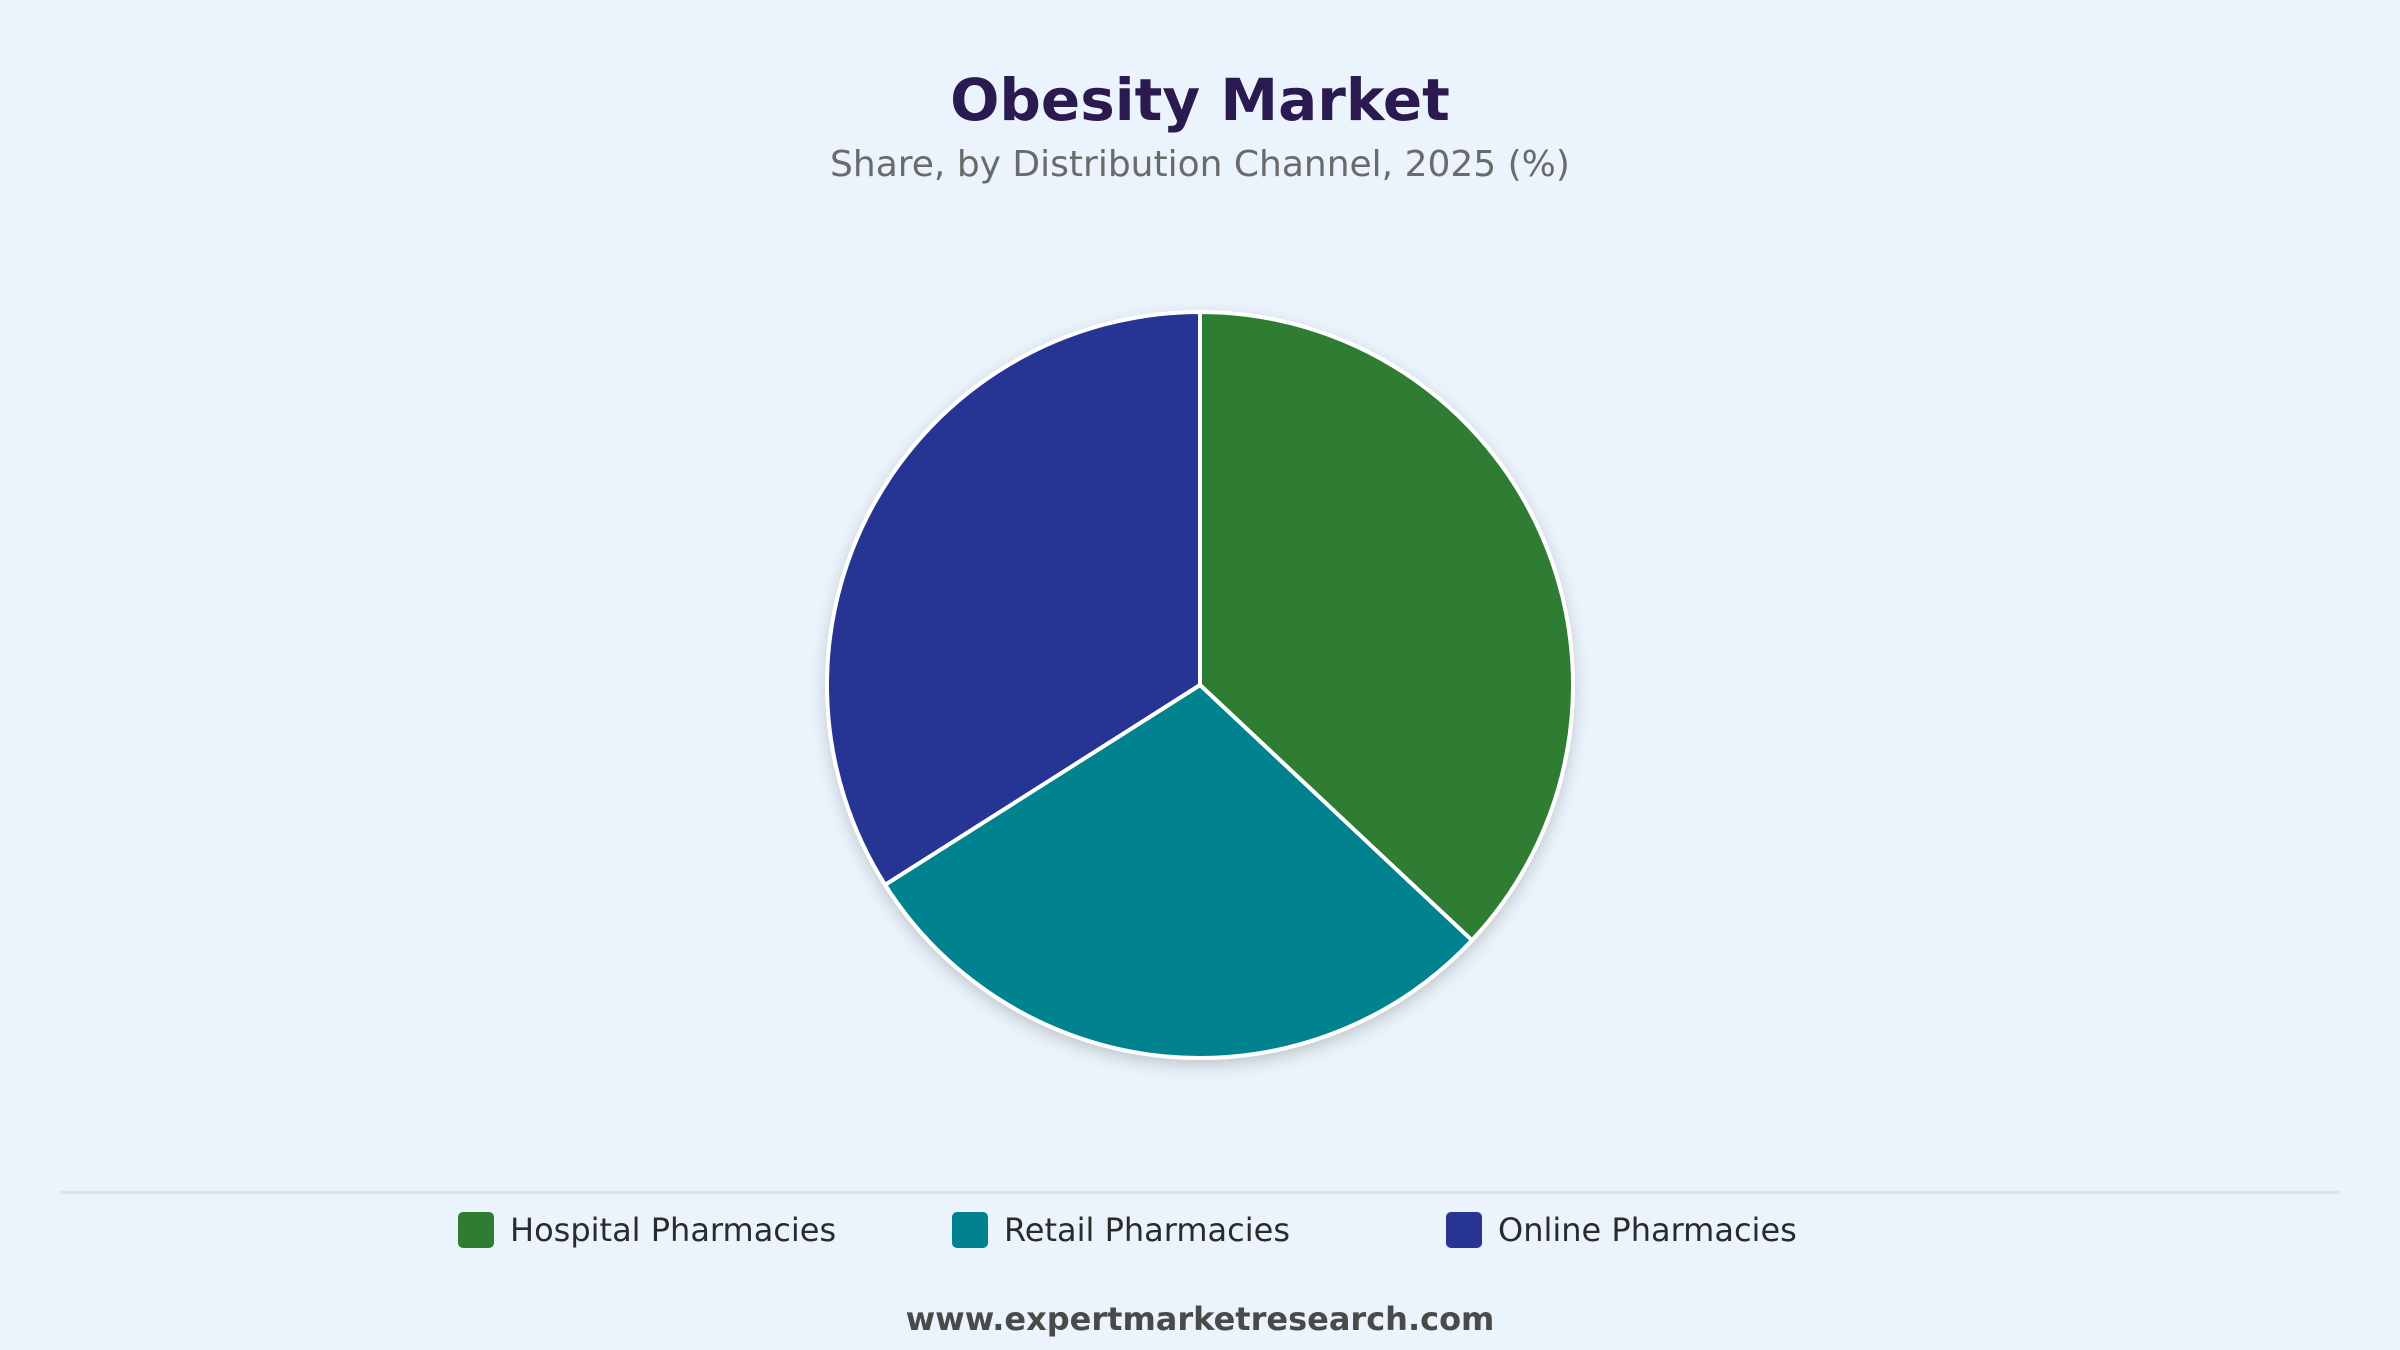 The height and width of the screenshot is (1350, 2400). Describe the element at coordinates (1647, 1230) in the screenshot. I see `legend-label-online-pharmacies: Online Pharmacies` at that location.